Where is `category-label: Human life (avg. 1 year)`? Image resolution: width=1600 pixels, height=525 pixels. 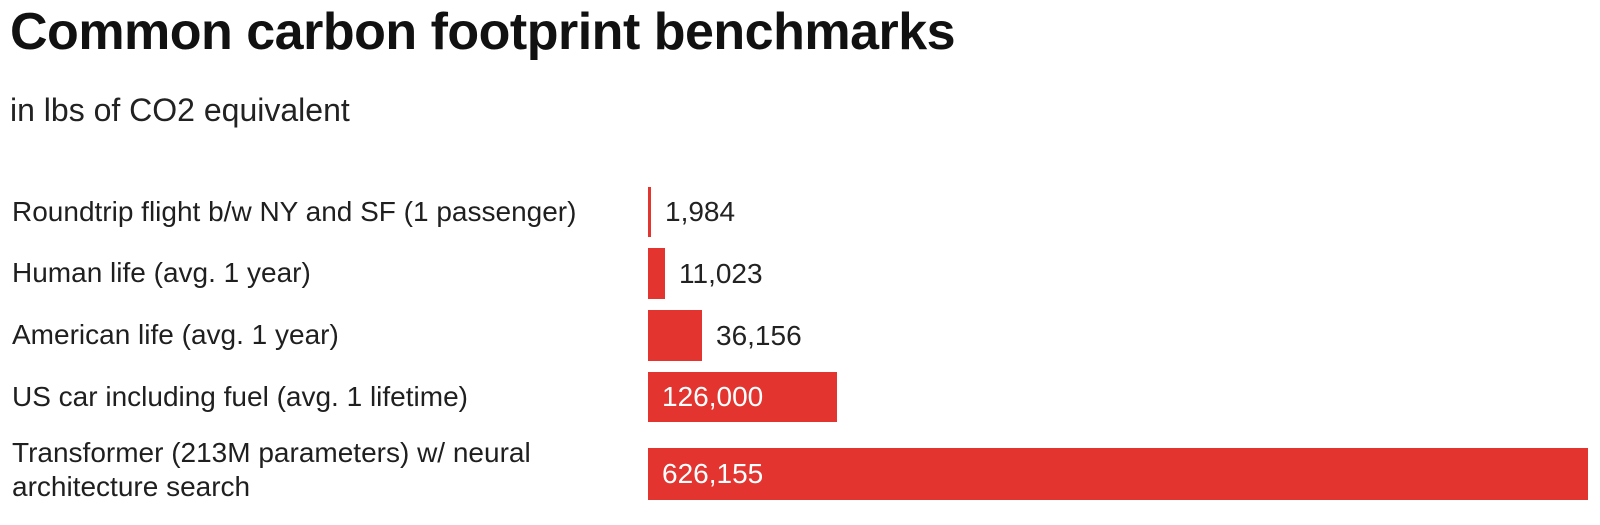 category-label: Human life (avg. 1 year) is located at coordinates (161, 272).